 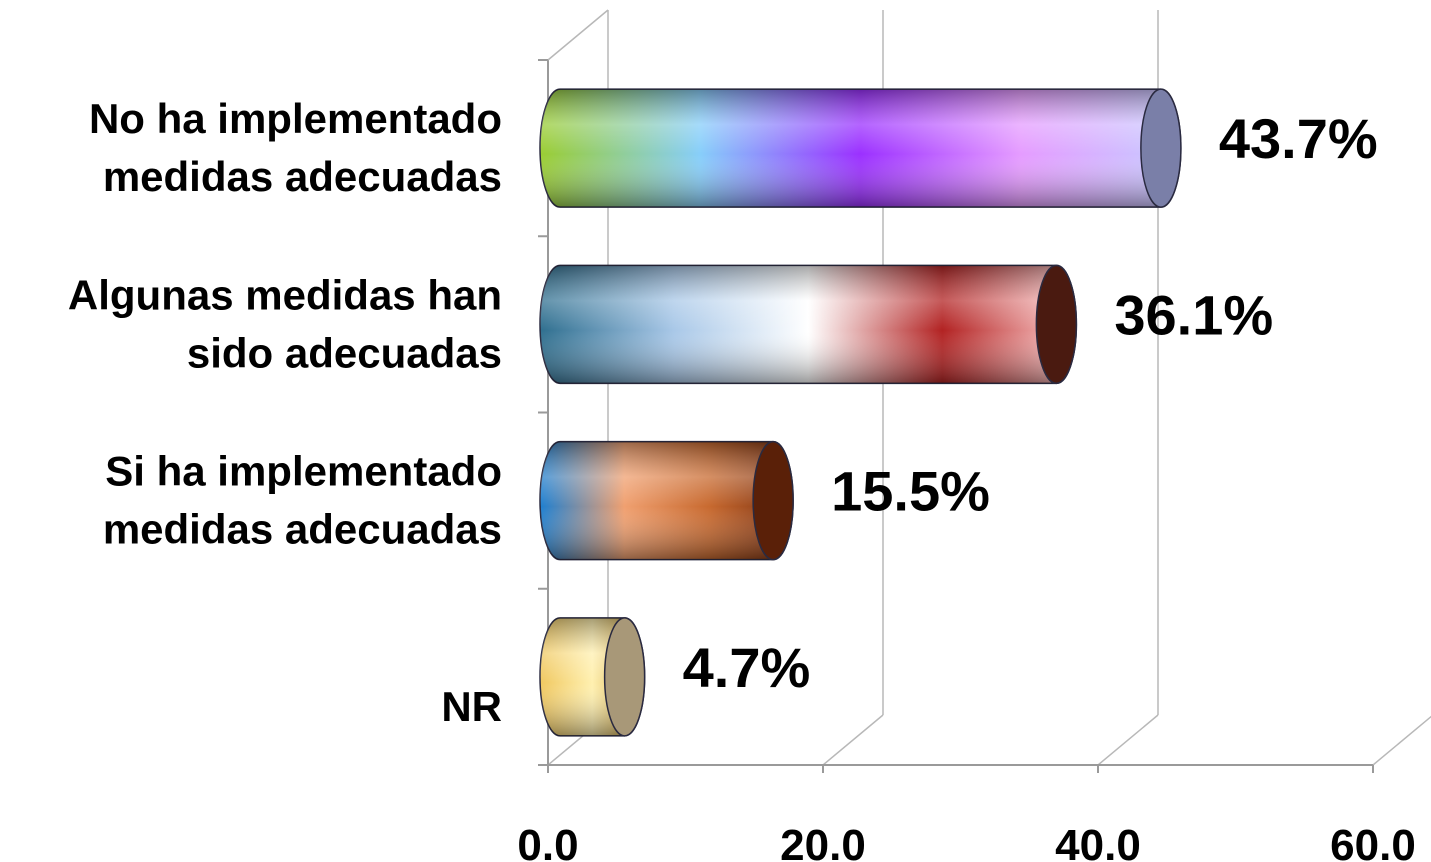 I want to click on x-tick-label: 20.0, so click(x=823, y=841).